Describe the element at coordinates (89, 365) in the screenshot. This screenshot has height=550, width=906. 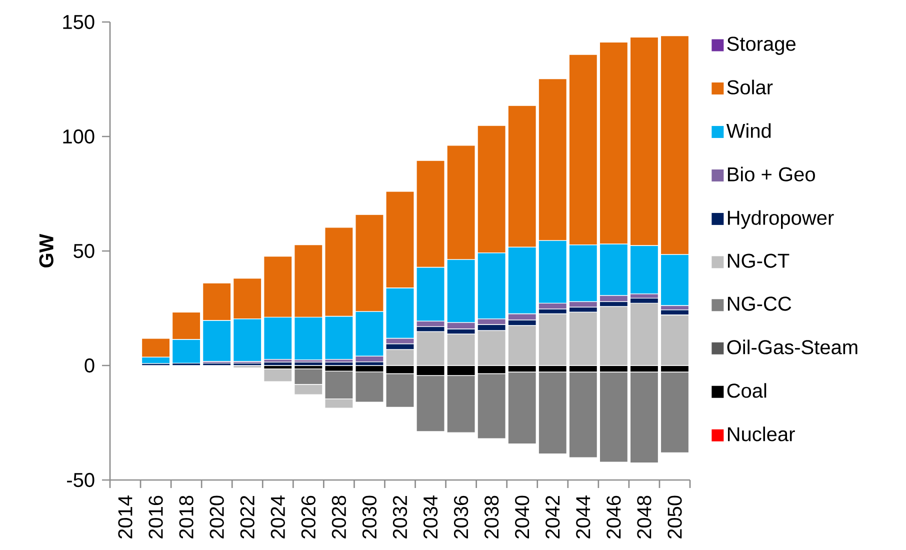
I see `y-tick-label: 0` at that location.